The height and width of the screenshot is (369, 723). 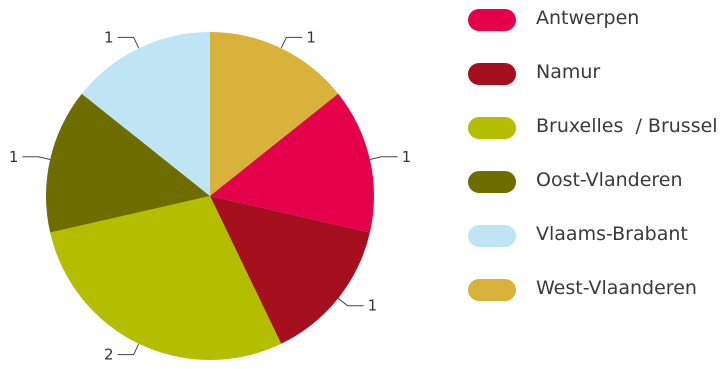 What do you see at coordinates (616, 288) in the screenshot?
I see `legend-label: West-Vlaanderen` at bounding box center [616, 288].